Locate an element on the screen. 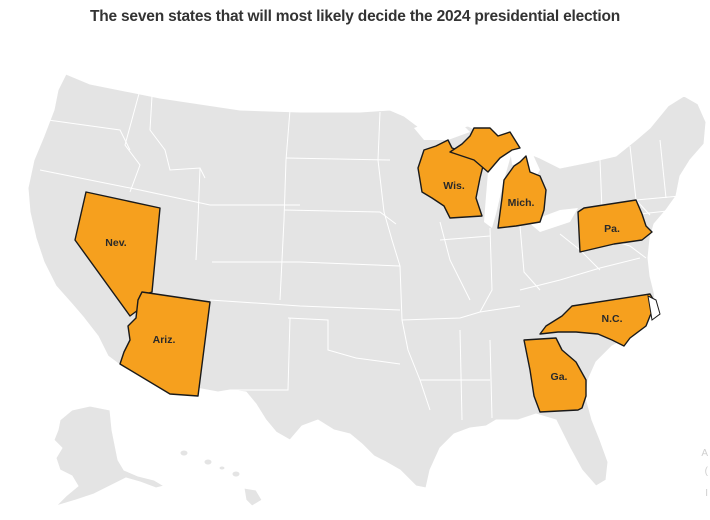 Image resolution: width=710 pixels, height=520 pixels. state-georgia is located at coordinates (555, 375).